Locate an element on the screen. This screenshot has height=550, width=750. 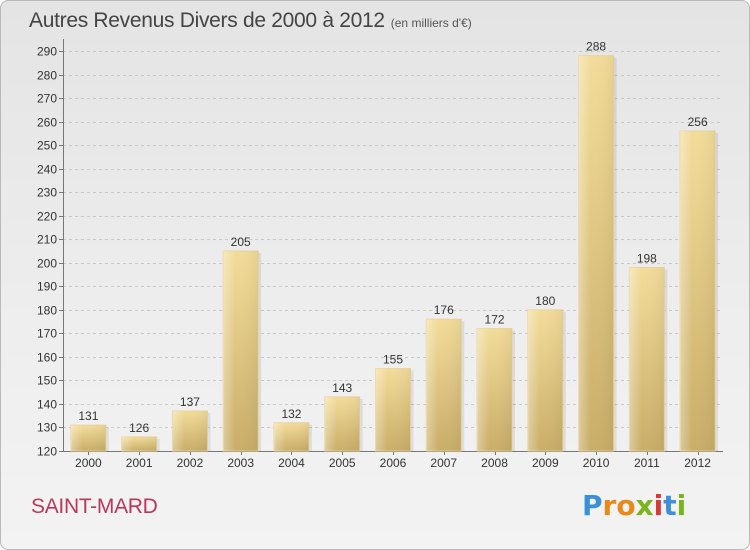
y-tick-label: 180 is located at coordinates (47, 311).